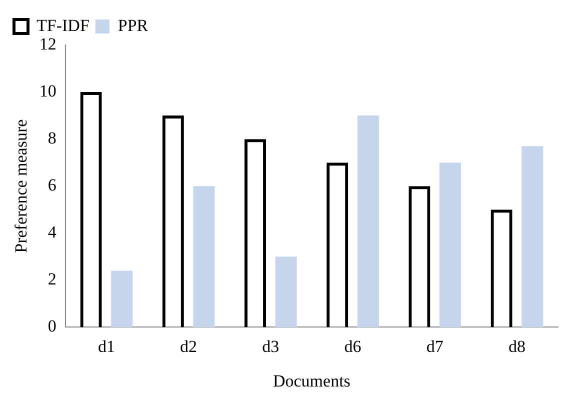 This screenshot has height=404, width=572. What do you see at coordinates (52, 185) in the screenshot?
I see `y-tick-label: 6` at bounding box center [52, 185].